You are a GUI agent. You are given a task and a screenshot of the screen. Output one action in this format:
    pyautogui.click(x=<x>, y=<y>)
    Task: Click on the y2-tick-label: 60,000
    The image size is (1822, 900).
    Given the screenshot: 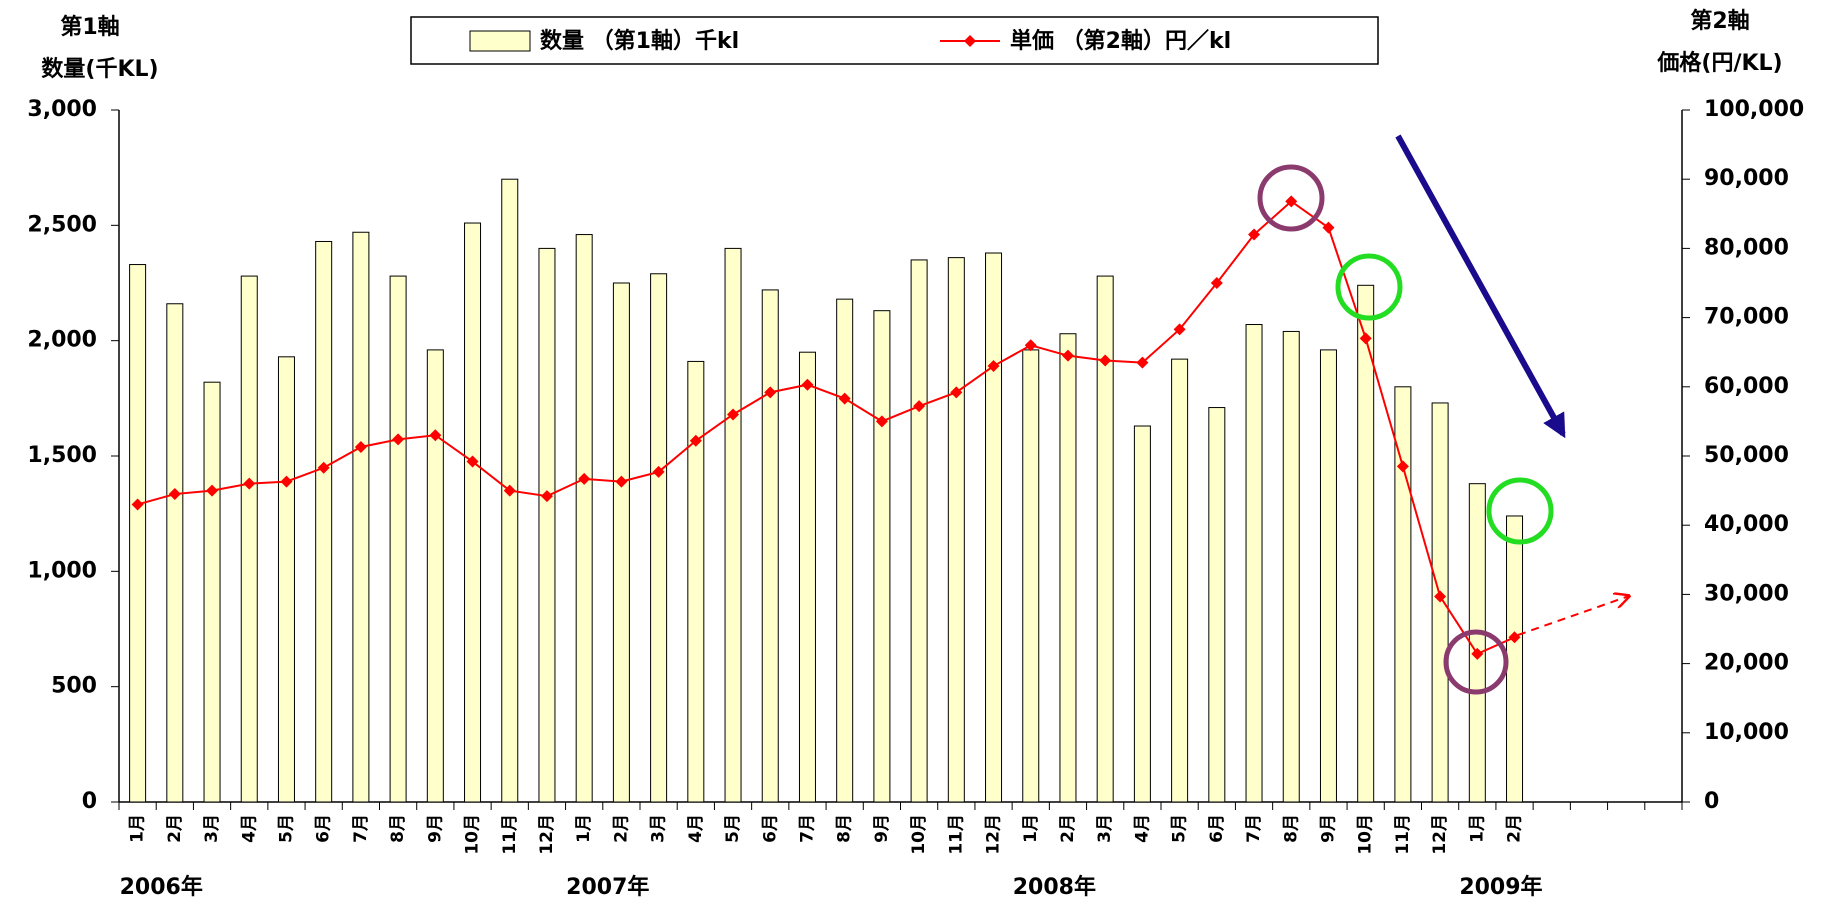 What is the action you would take?
    pyautogui.click(x=1746, y=386)
    